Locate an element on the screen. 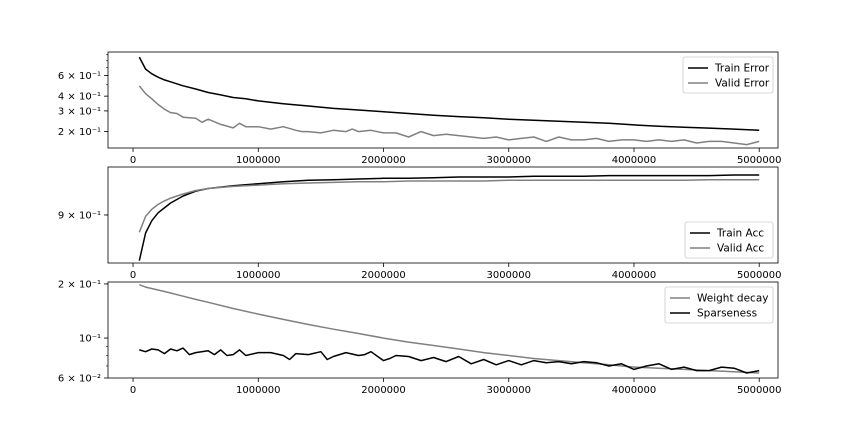 This screenshot has height=437, width=864. legend: Weight decay Sparseness is located at coordinates (719, 305).